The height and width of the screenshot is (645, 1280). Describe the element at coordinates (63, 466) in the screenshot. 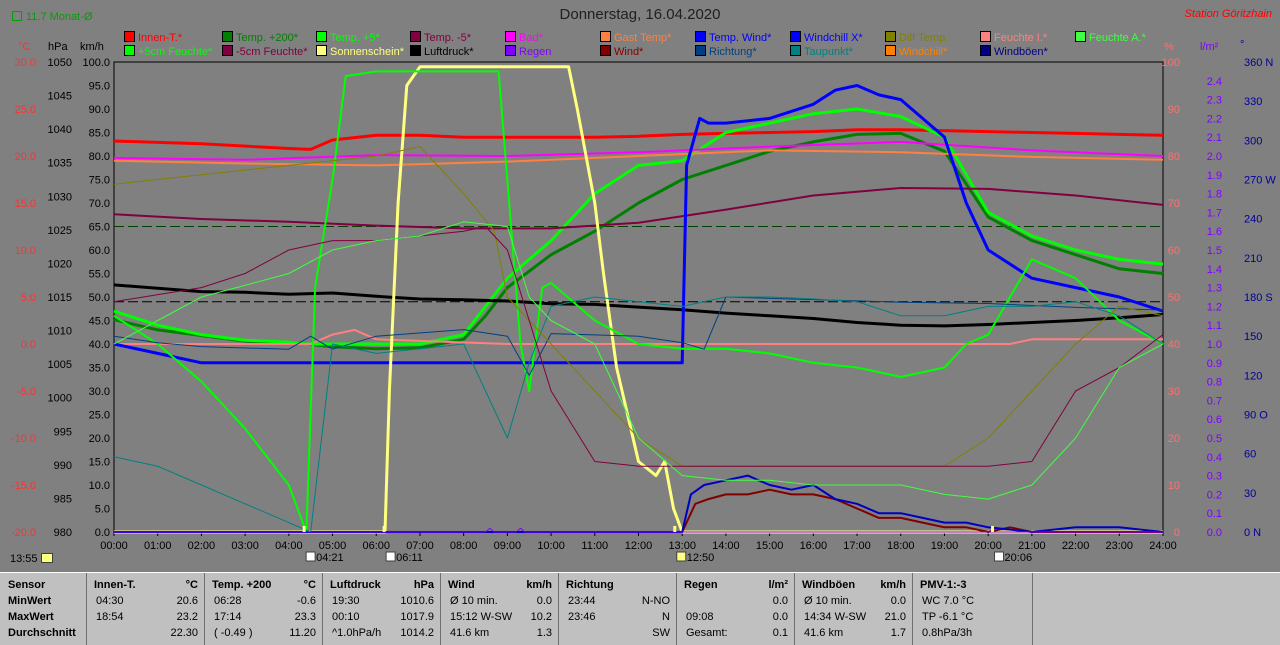

I see `y-tick-label: 990` at that location.